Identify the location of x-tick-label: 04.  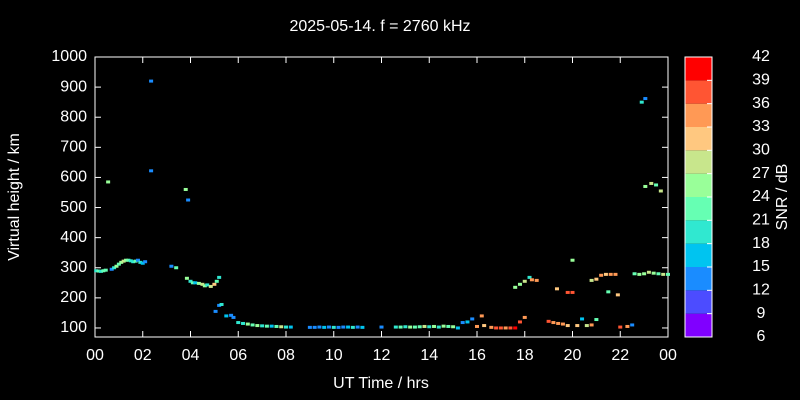
(191, 355).